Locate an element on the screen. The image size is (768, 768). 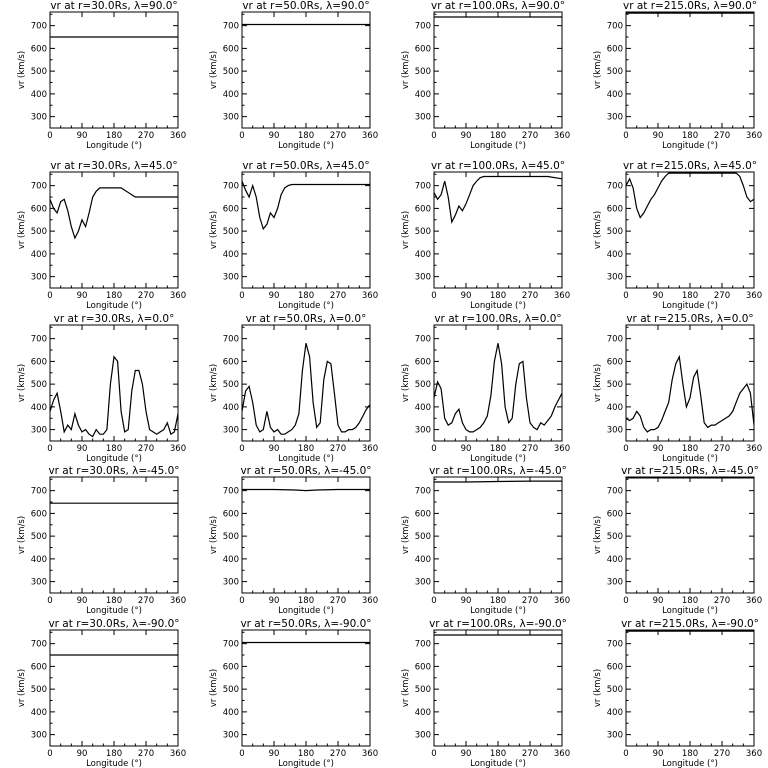
chart-title: vr at r=100.0Rs, λ=-45.0° is located at coordinates (498, 471).